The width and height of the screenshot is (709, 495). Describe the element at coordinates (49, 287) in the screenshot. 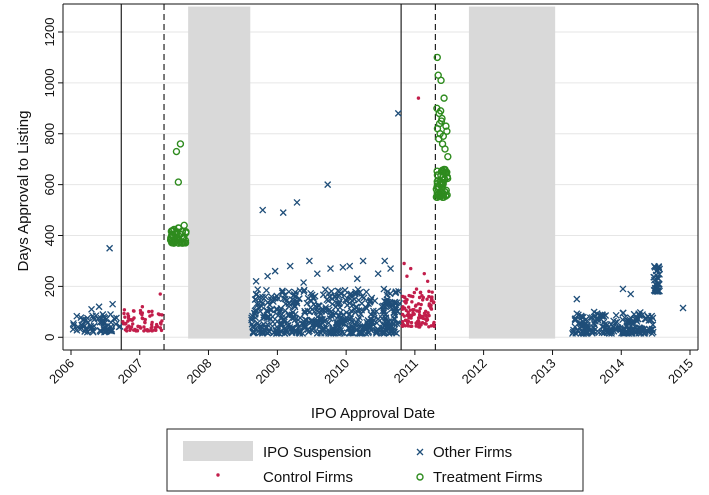

I see `y-tick-label: 200` at that location.